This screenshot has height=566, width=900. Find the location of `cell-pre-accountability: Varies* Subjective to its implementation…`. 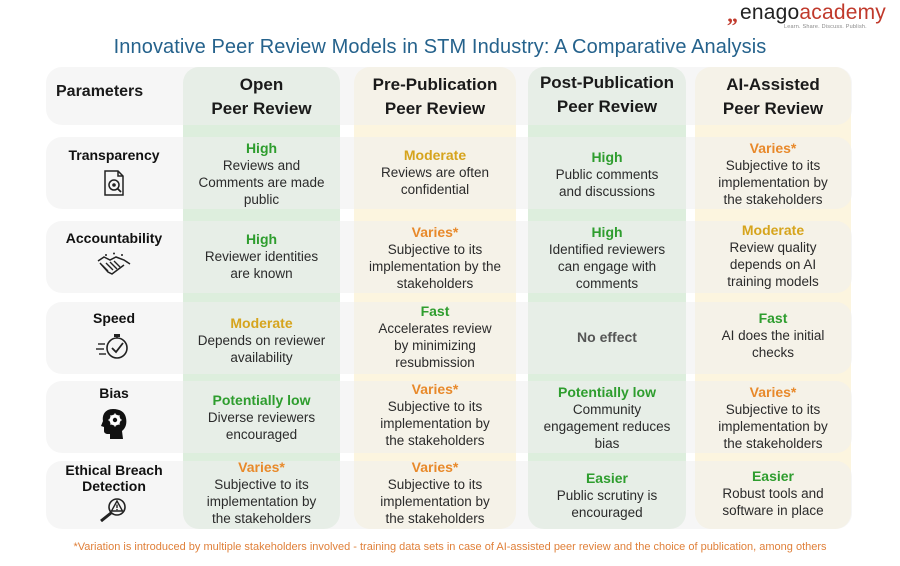

cell-pre-accountability: Varies* Subjective to its implementation… is located at coordinates (435, 258).